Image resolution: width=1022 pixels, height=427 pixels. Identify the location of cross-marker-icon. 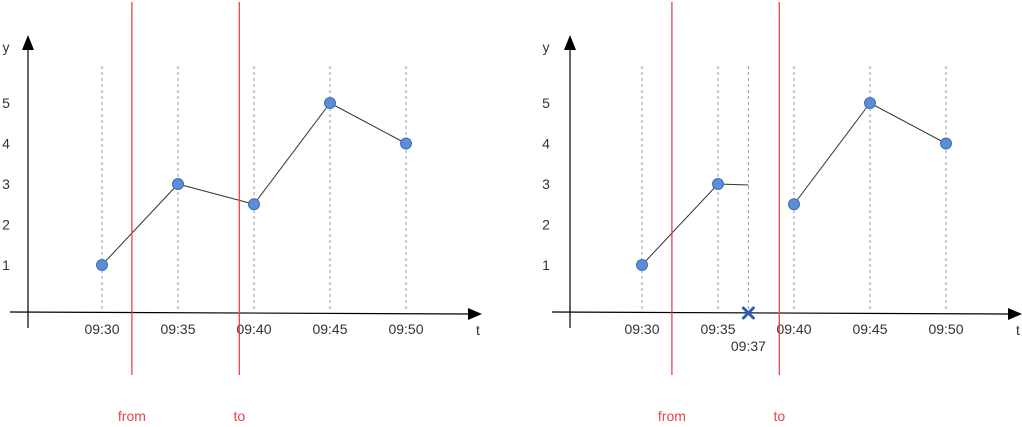
(748, 313).